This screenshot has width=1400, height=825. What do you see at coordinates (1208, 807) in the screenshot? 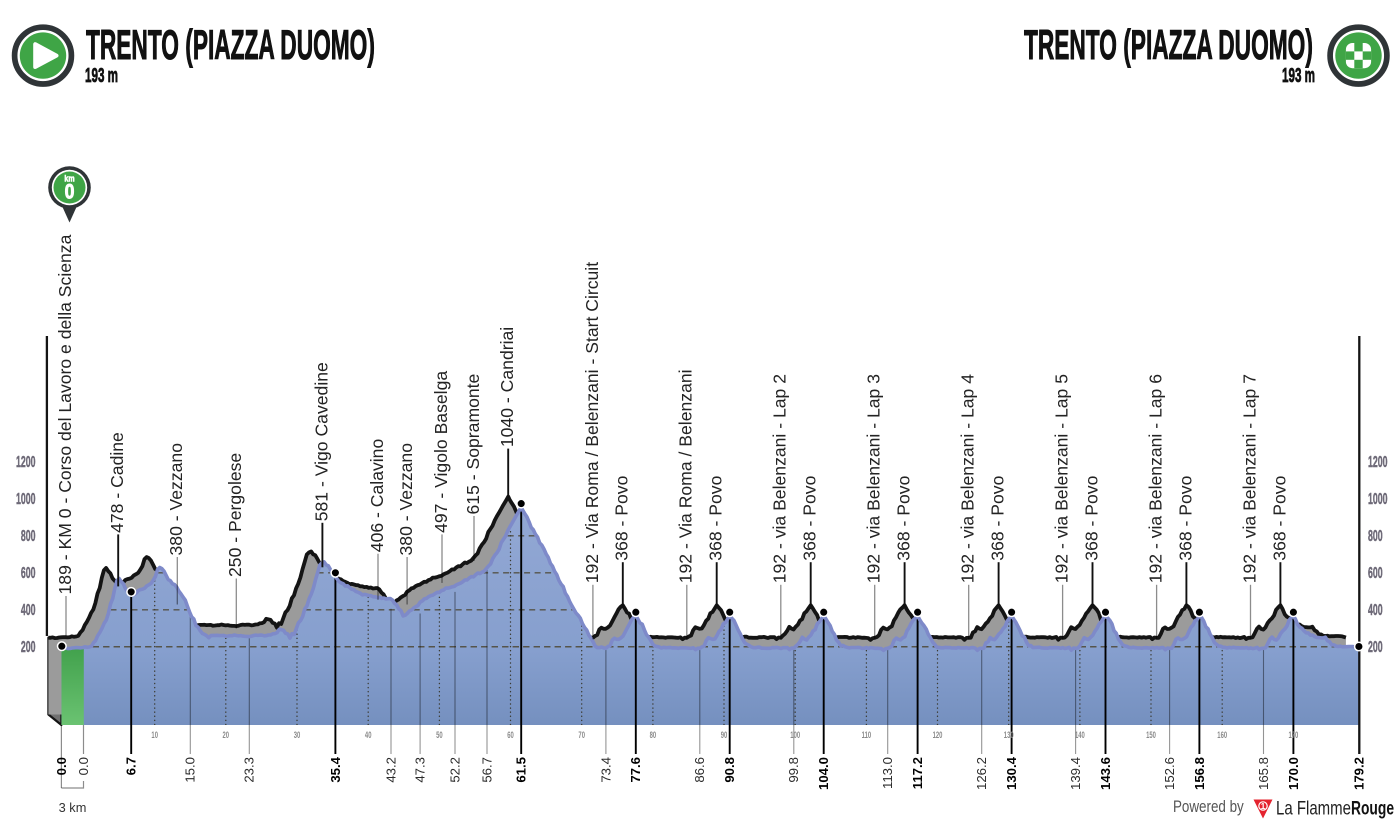
I see `svg-text: Powered by` at bounding box center [1208, 807].